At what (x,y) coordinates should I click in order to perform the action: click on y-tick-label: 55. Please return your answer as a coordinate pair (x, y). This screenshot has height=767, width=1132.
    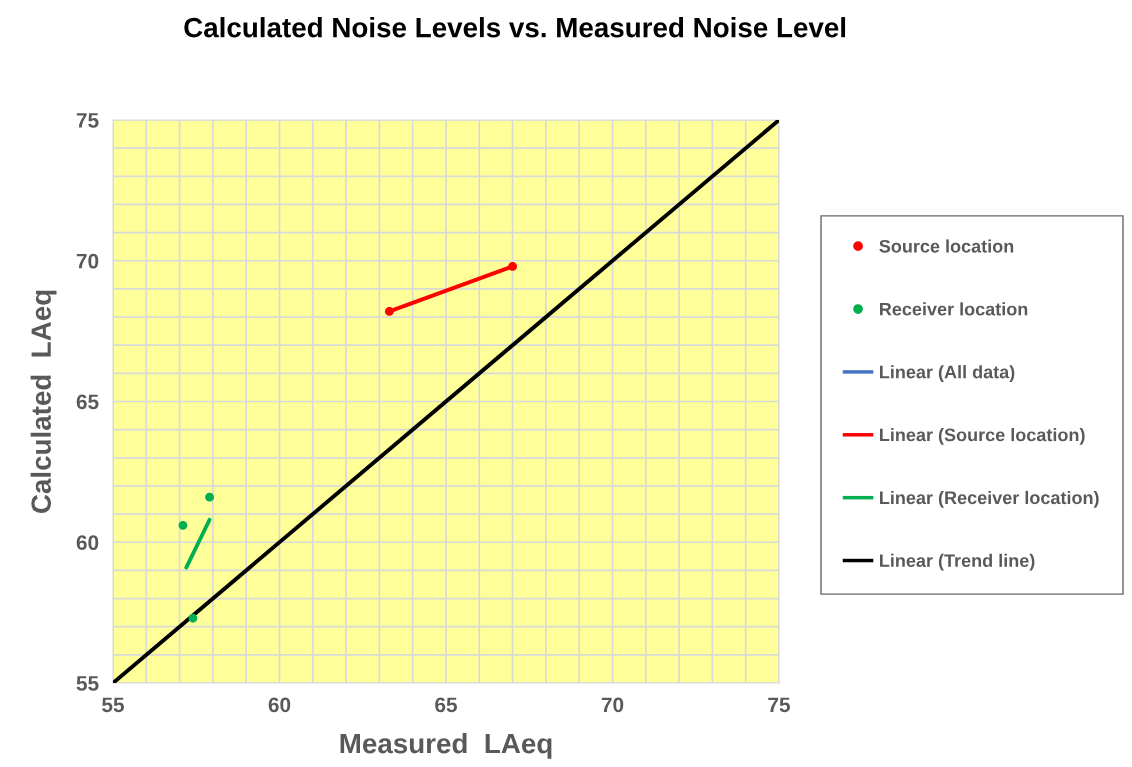
    Looking at the image, I should click on (87, 683).